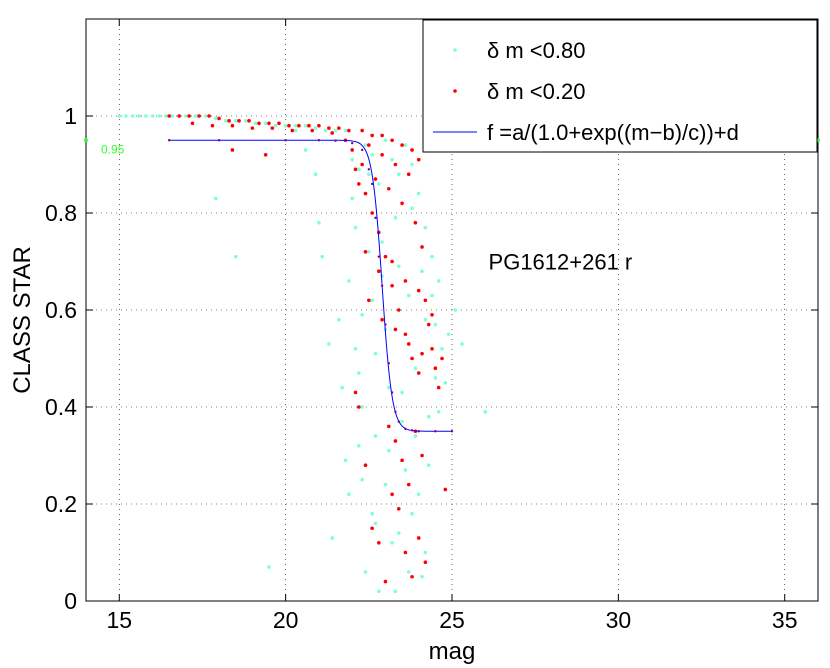  What do you see at coordinates (61, 407) in the screenshot?
I see `y-tick-label: 0.4` at bounding box center [61, 407].